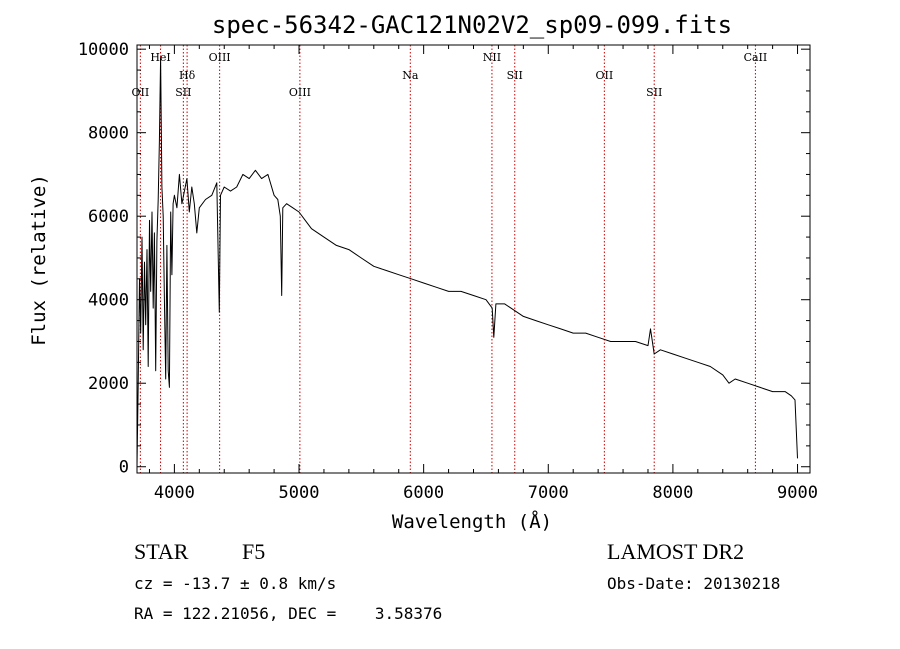 The height and width of the screenshot is (649, 900). Describe the element at coordinates (288, 613) in the screenshot. I see `sky-coordinates: RA = 122.21056, DEC = 3.58376` at that location.